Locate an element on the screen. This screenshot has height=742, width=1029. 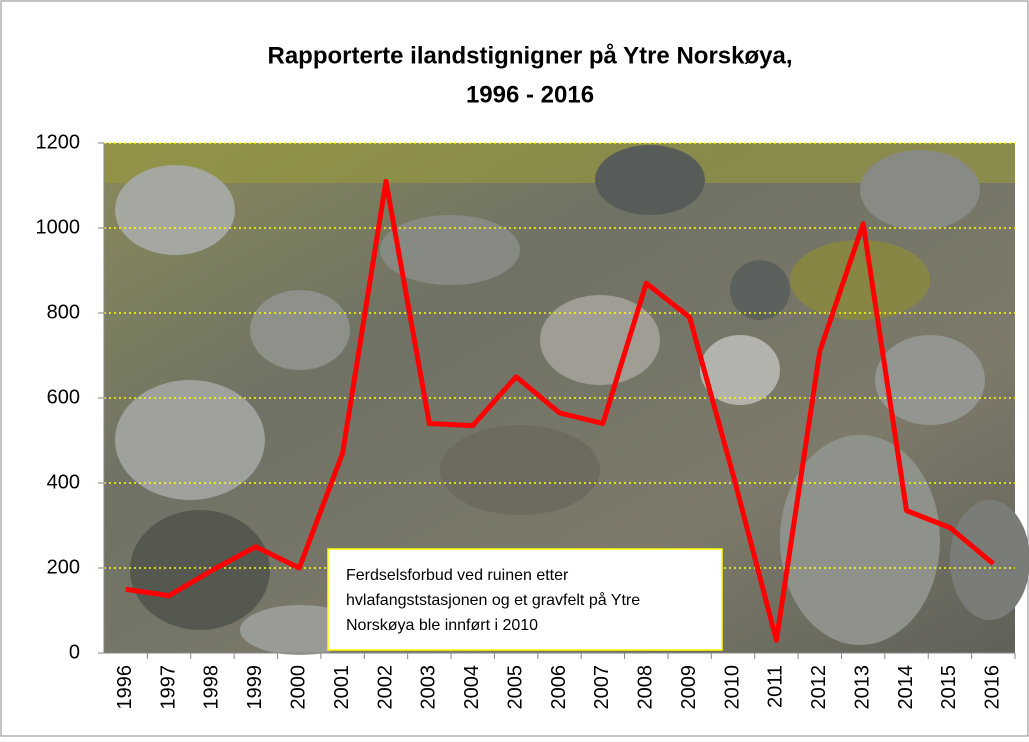
x-tick-label: 1999 is located at coordinates (255, 687).